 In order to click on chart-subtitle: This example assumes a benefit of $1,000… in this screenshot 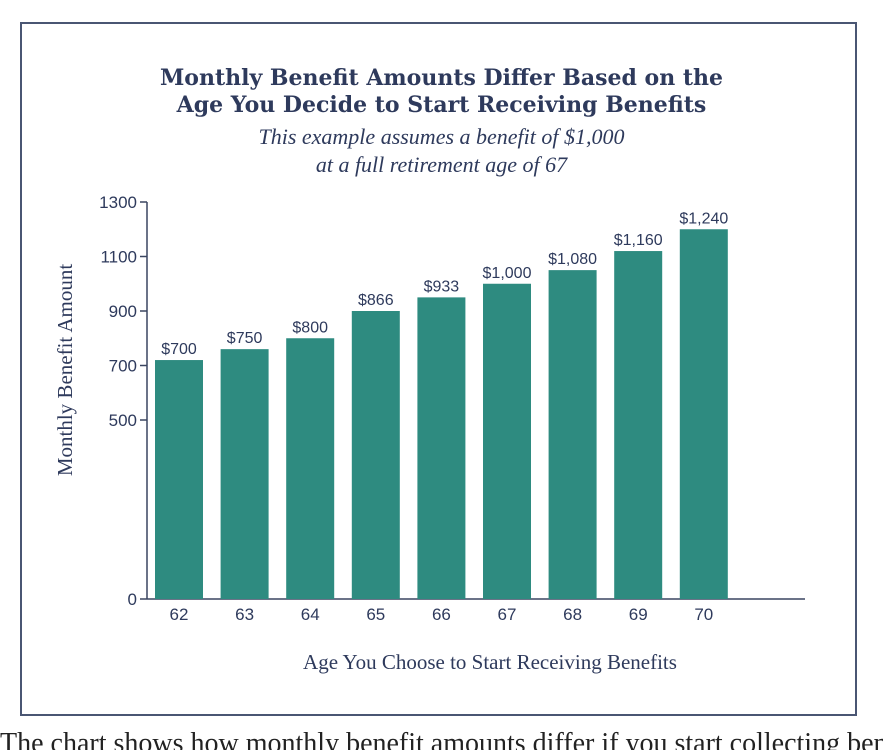, I will do `click(441, 151)`.